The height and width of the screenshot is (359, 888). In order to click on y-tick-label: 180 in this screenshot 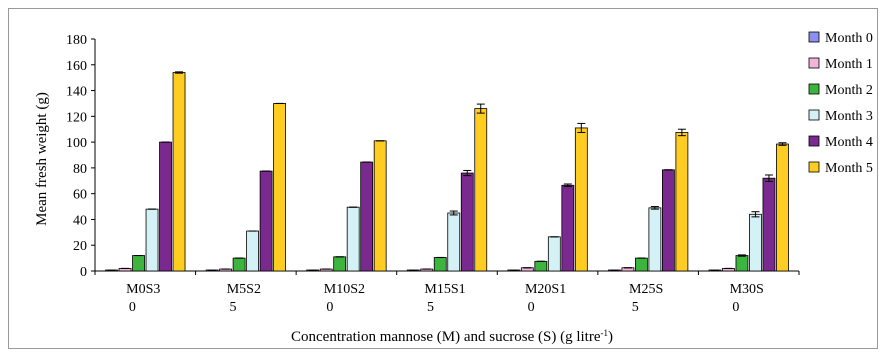, I will do `click(76, 40)`.